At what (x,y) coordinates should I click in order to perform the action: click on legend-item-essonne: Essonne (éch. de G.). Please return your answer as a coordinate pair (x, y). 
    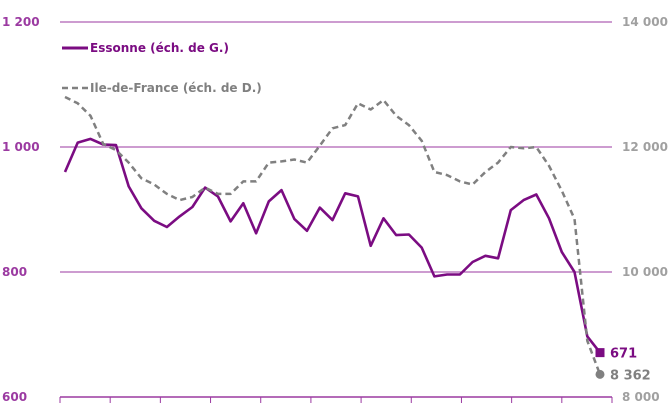
    Looking at the image, I should click on (145, 48).